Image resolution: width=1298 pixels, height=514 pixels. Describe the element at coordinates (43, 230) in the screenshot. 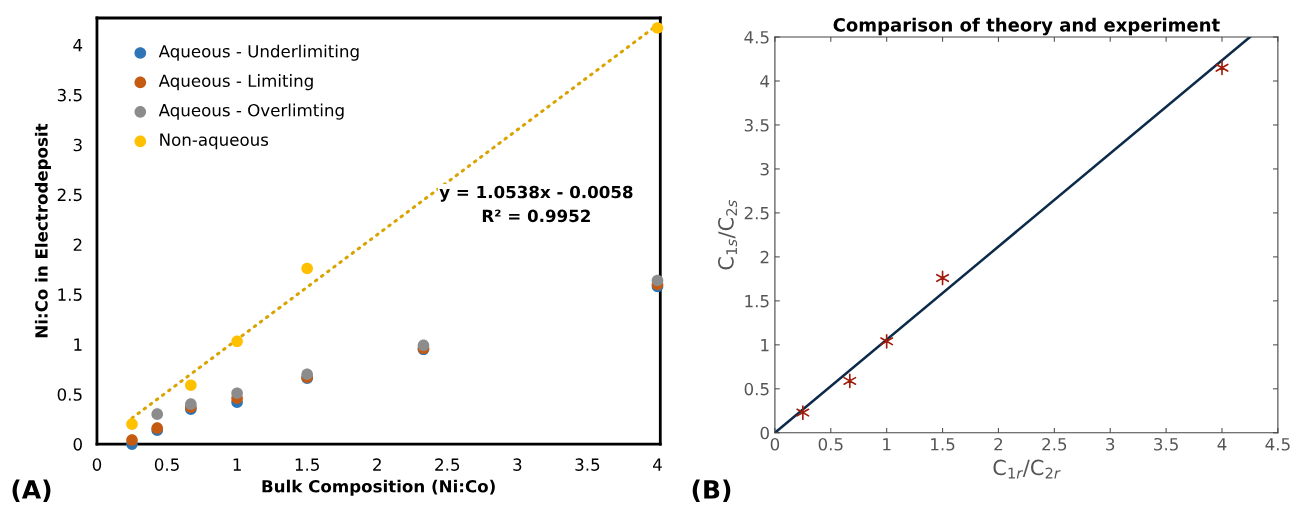

I see `y-axis-title: Ni:Co in Electrodeposit` at that location.